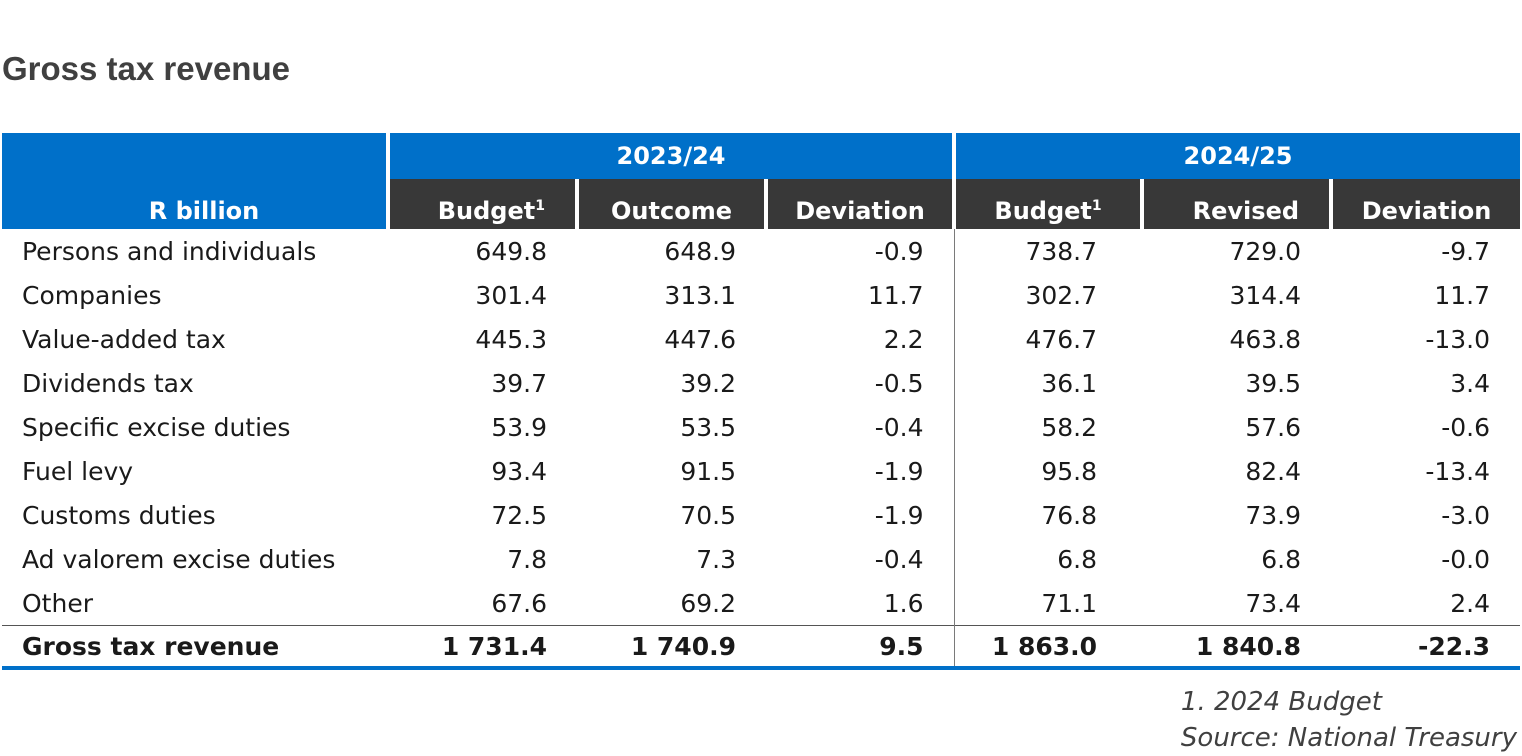  Describe the element at coordinates (482, 647) in the screenshot. I see `table-cell: 1 731.4` at that location.